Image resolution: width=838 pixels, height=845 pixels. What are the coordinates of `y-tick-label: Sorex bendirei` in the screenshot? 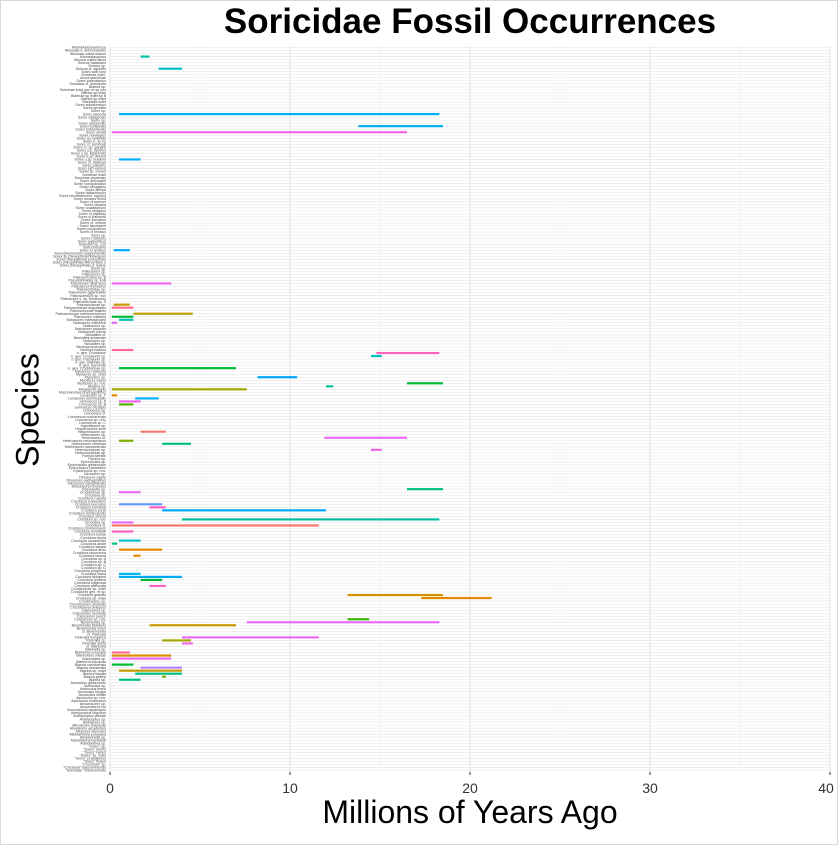 It's located at (94, 247).